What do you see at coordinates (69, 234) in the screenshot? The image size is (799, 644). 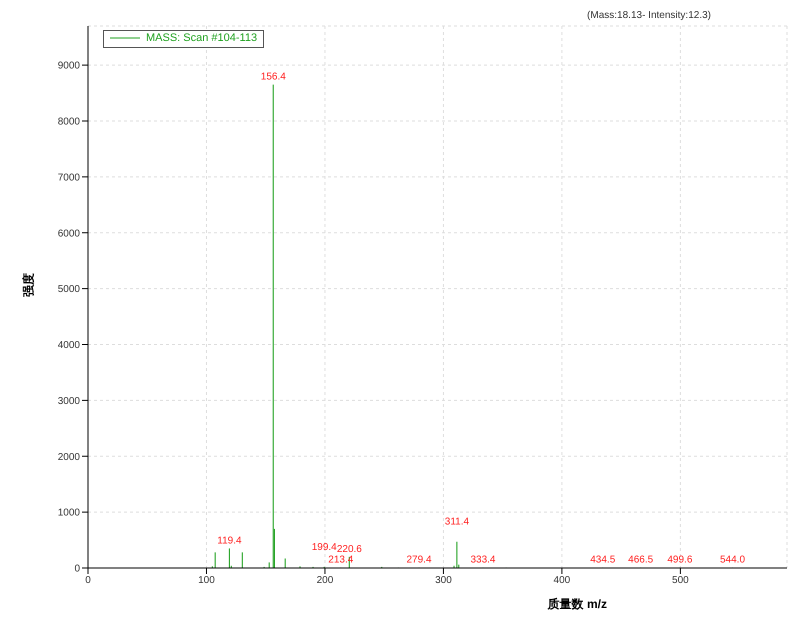 I see `y-tick-label: 6000` at bounding box center [69, 234].